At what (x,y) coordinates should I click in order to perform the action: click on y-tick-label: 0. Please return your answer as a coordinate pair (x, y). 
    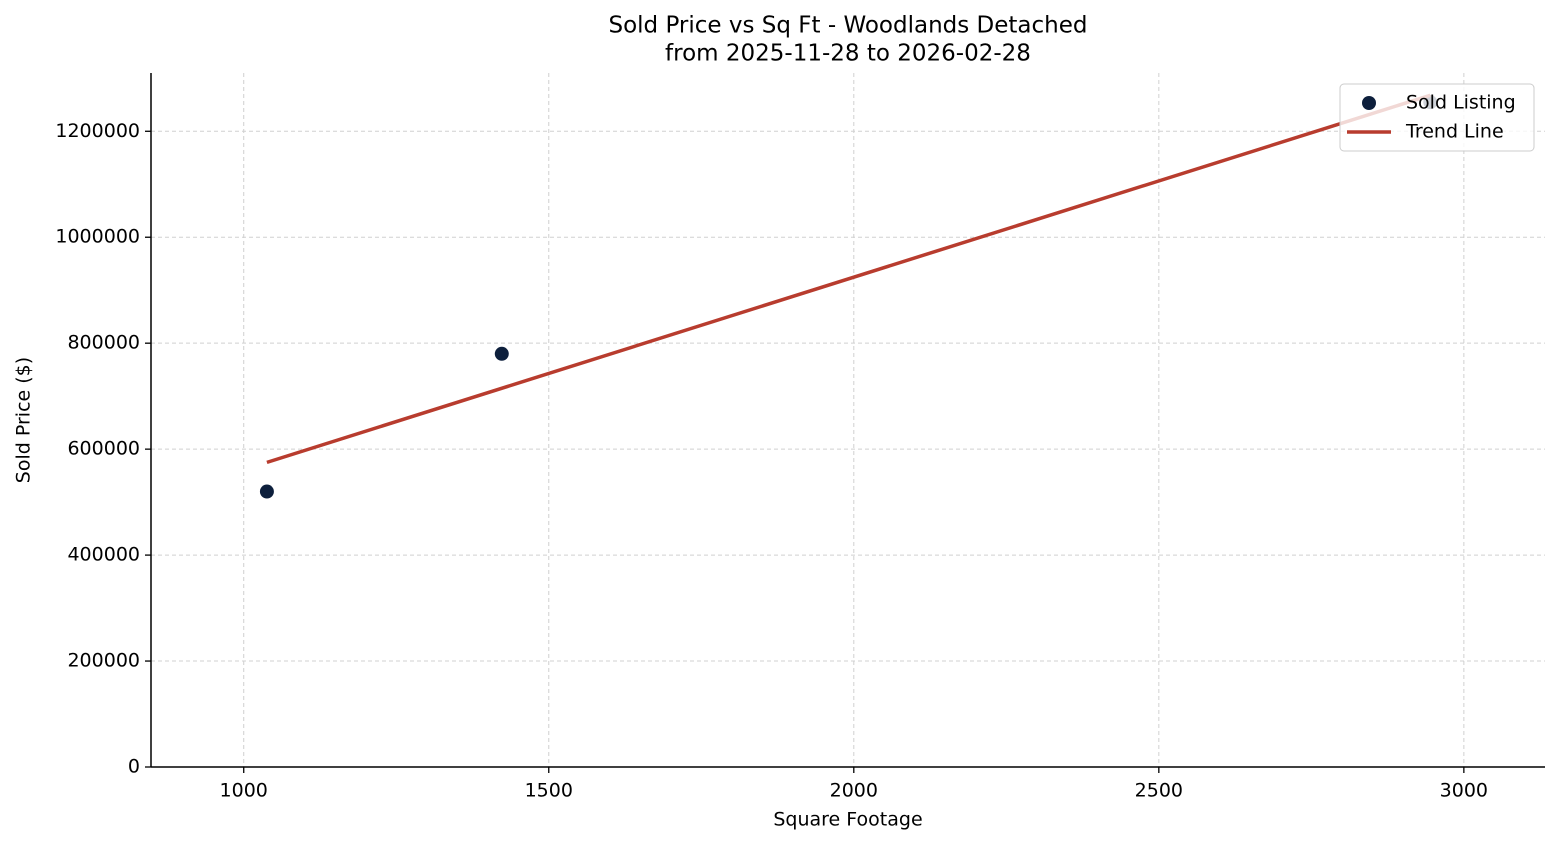
    Looking at the image, I should click on (134, 767).